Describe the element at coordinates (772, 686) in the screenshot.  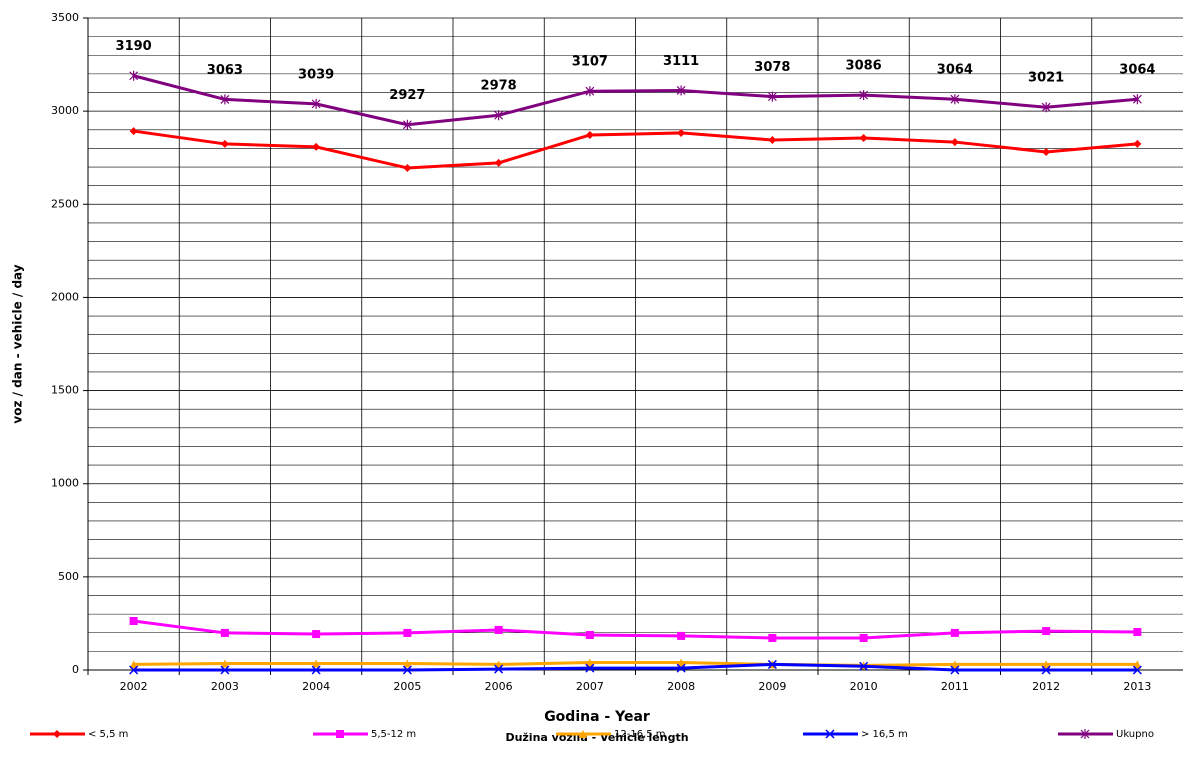
I see `x-tick-label: 2009` at that location.